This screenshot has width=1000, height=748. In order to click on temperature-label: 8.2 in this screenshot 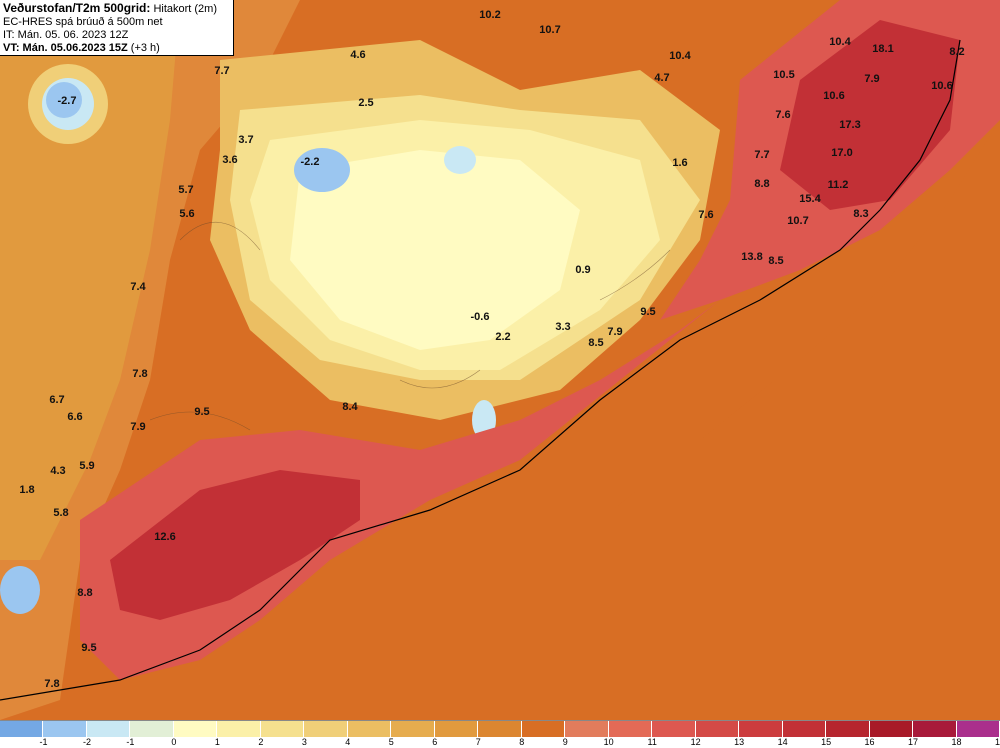, I will do `click(956, 52)`.